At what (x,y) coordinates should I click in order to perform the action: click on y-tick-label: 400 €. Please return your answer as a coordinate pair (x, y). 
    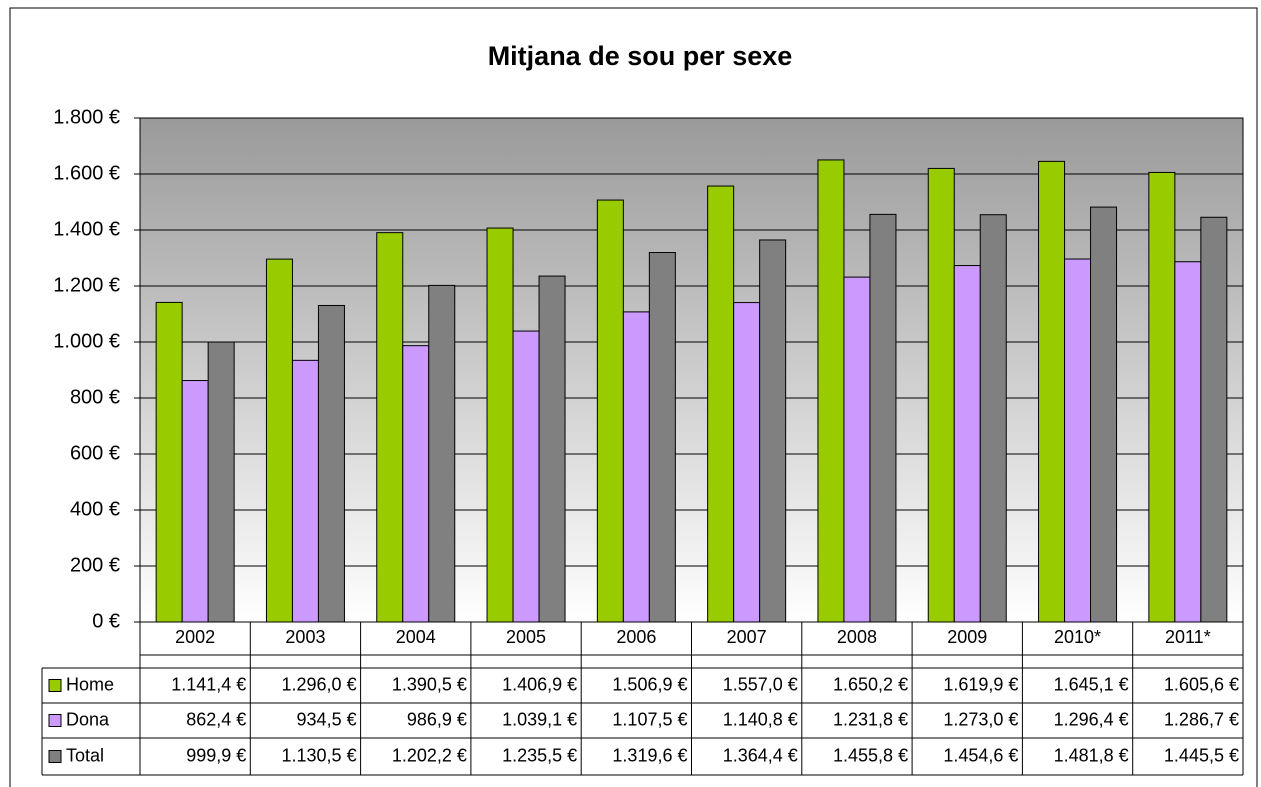
    Looking at the image, I should click on (95, 509).